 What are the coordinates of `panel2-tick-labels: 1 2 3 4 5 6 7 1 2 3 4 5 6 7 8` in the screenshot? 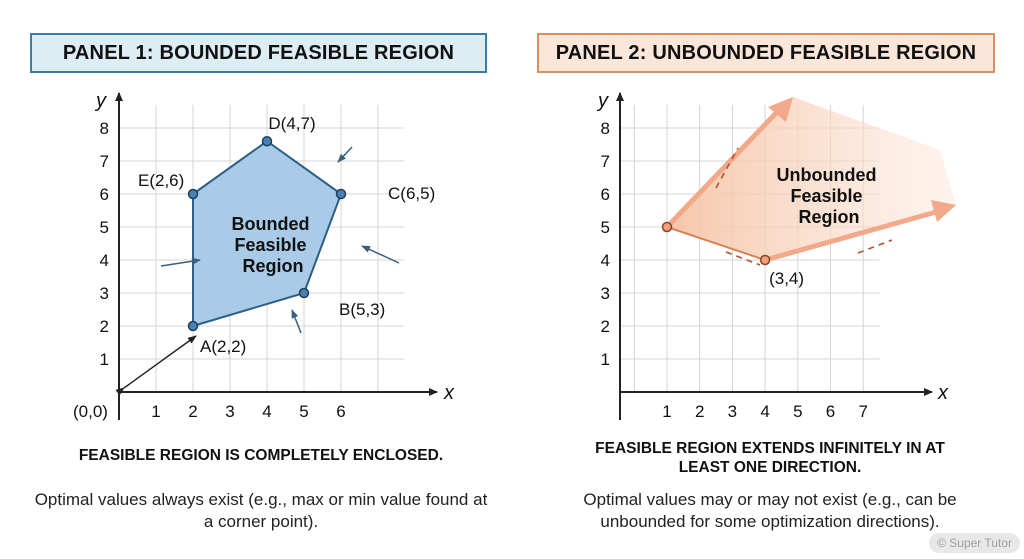 It's located at (734, 270).